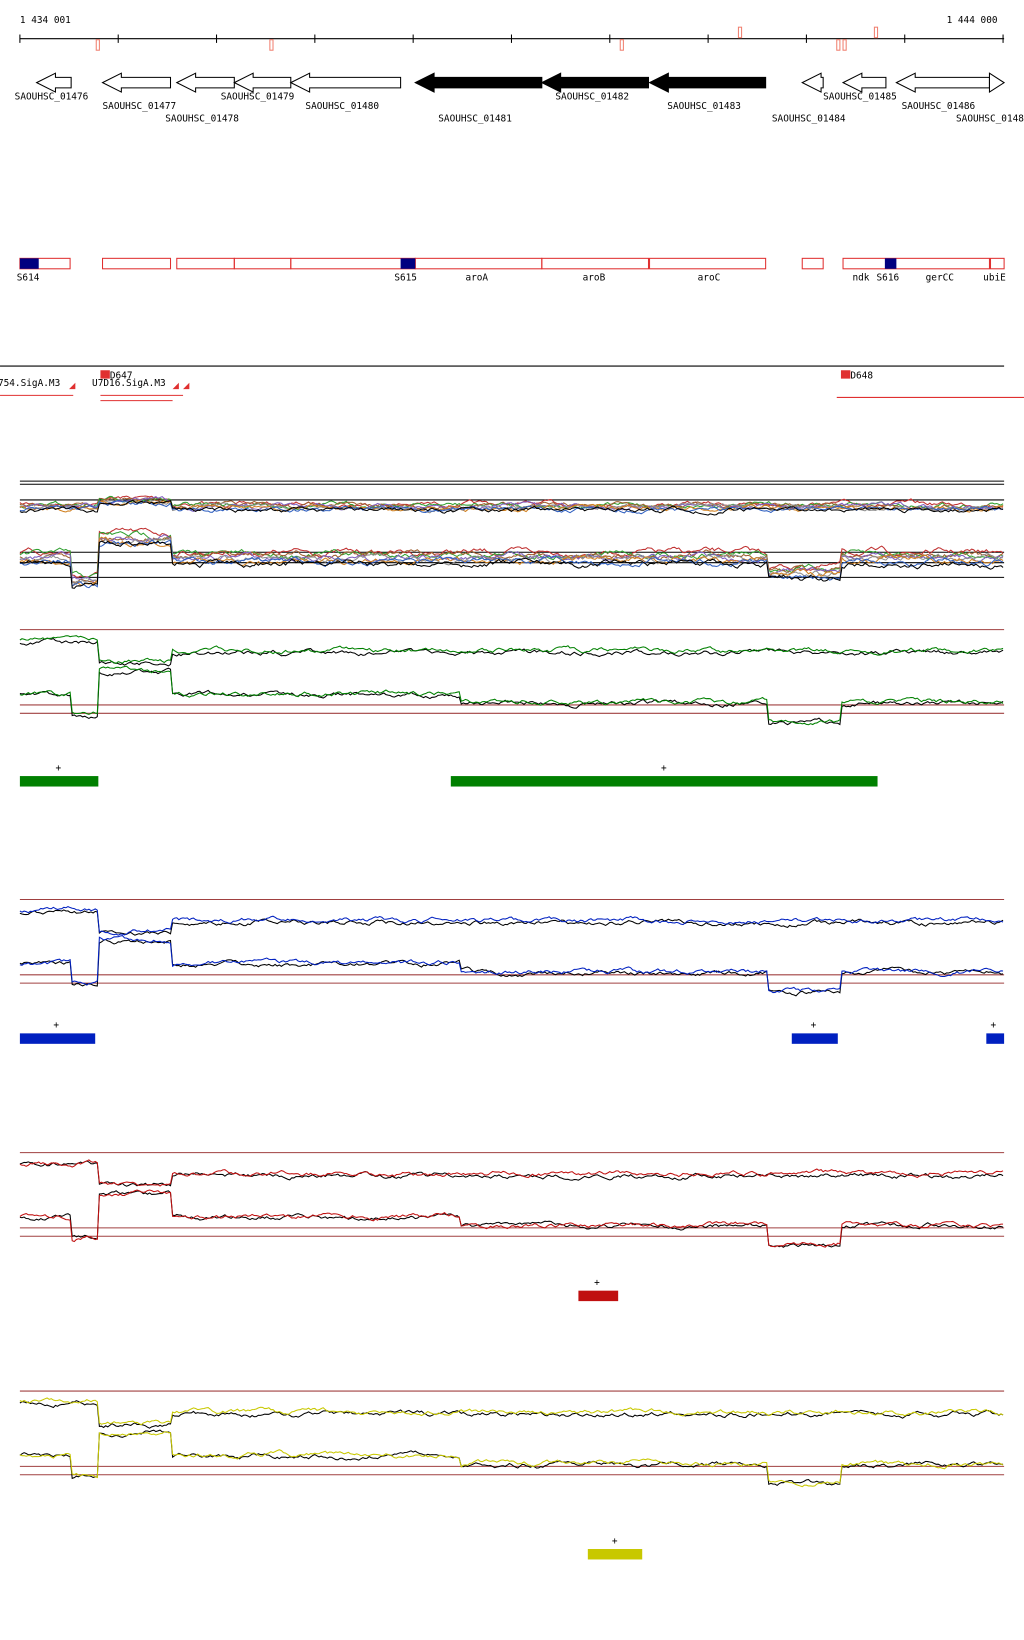  What do you see at coordinates (861, 376) in the screenshot?
I see `promoter-label: D648` at bounding box center [861, 376].